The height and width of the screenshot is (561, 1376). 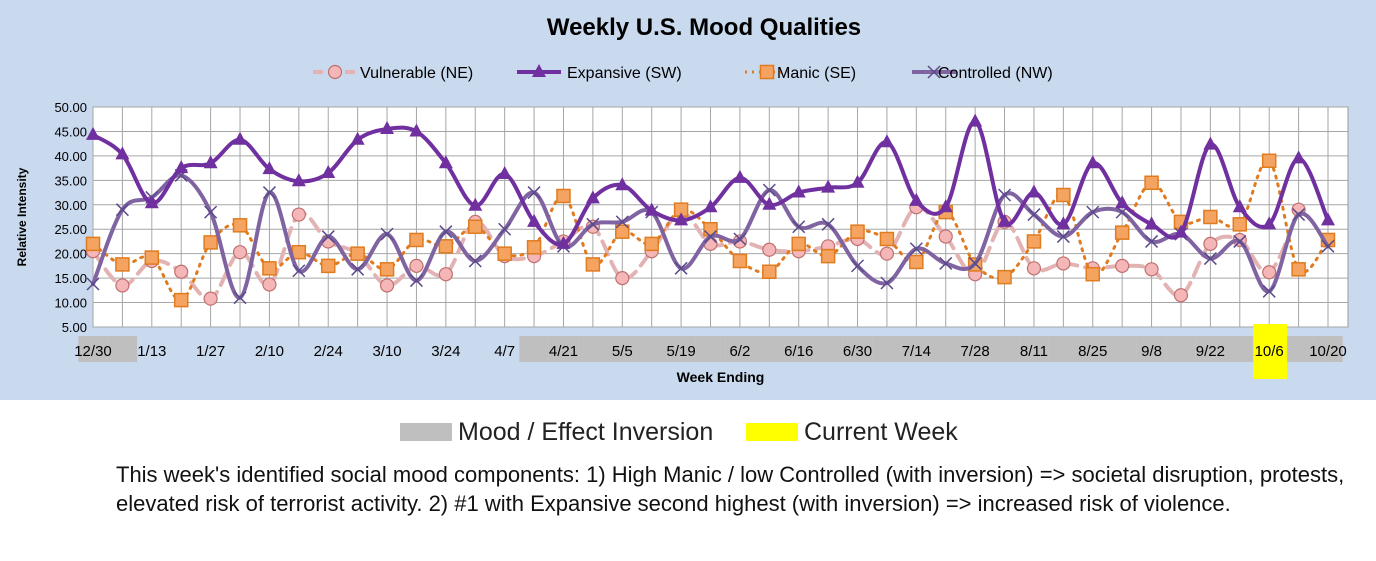 I want to click on x-tick-label: 3/10, so click(x=386, y=351).